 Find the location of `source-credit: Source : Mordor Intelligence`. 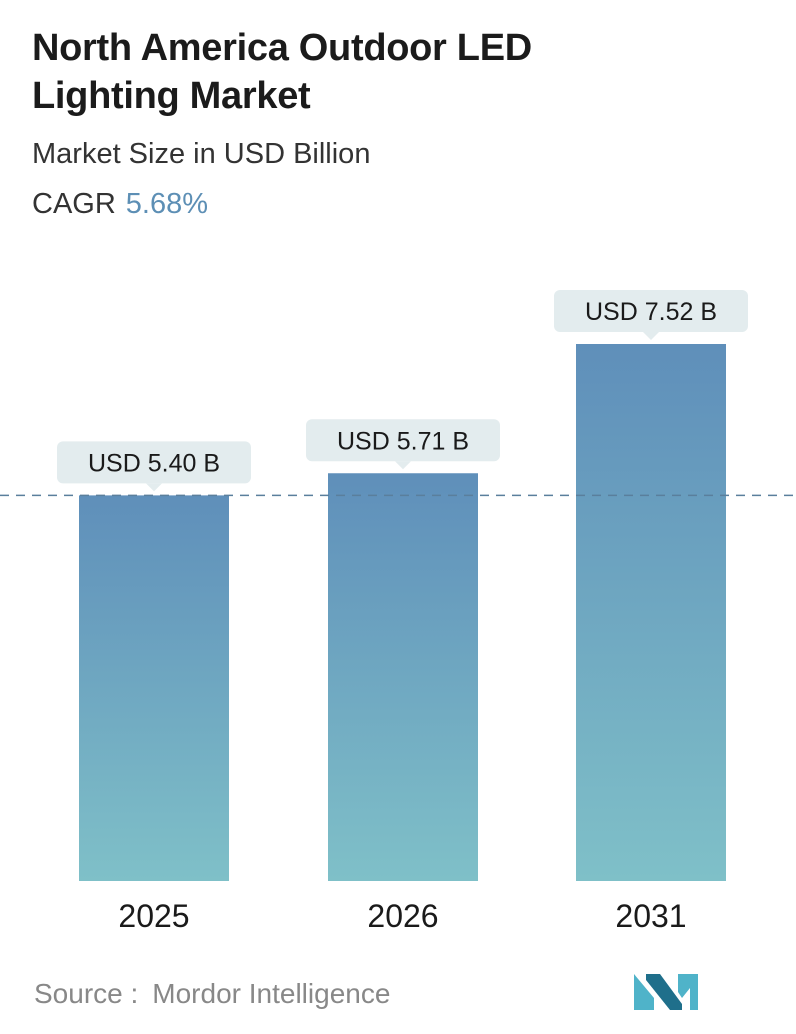

source-credit: Source : Mordor Intelligence is located at coordinates (212, 994).